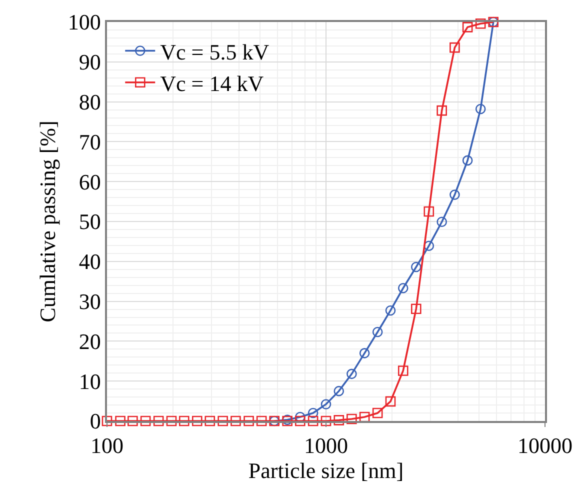  I want to click on x-tick-label: 10000, so click(545, 445).